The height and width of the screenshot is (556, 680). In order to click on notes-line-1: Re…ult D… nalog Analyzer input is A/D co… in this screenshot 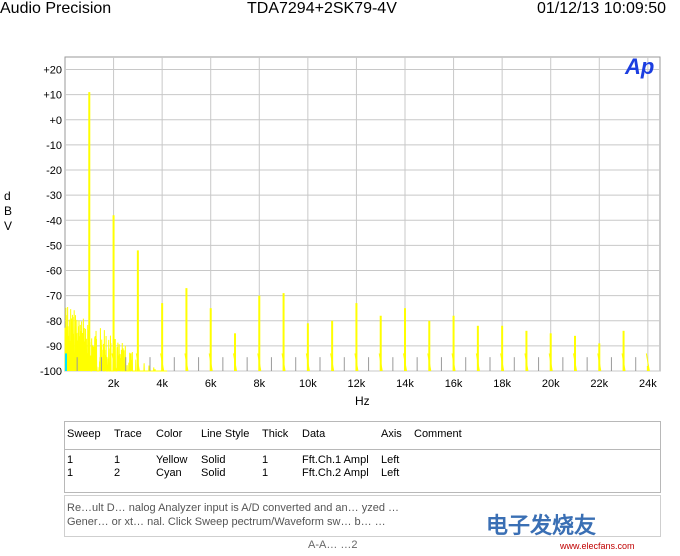, I will do `click(233, 508)`.